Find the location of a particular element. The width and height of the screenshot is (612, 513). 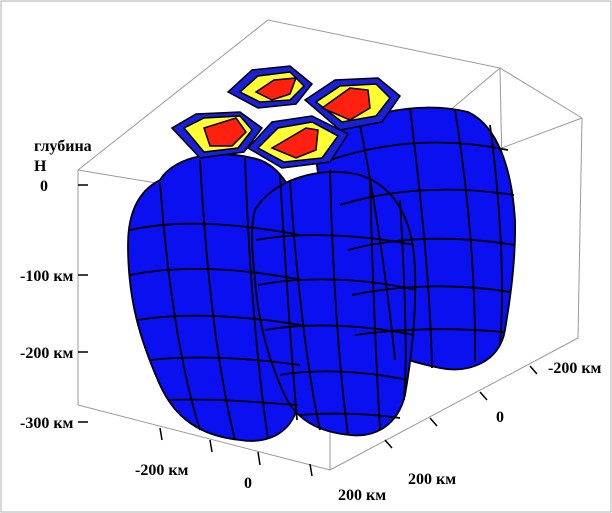

z-tick-minus-300: -300 км is located at coordinates (47, 423).